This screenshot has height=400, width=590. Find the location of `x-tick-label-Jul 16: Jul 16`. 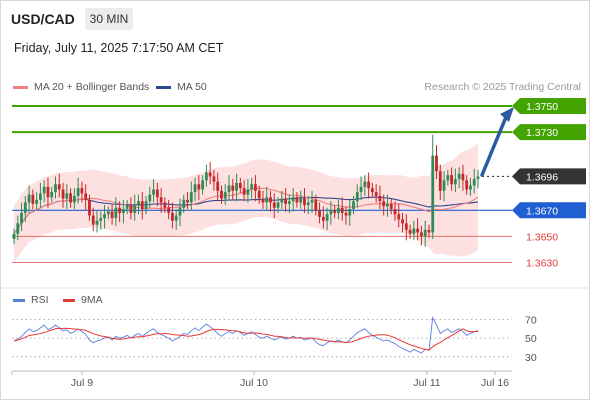

x-tick-label-Jul 16: Jul 16 is located at coordinates (495, 383).